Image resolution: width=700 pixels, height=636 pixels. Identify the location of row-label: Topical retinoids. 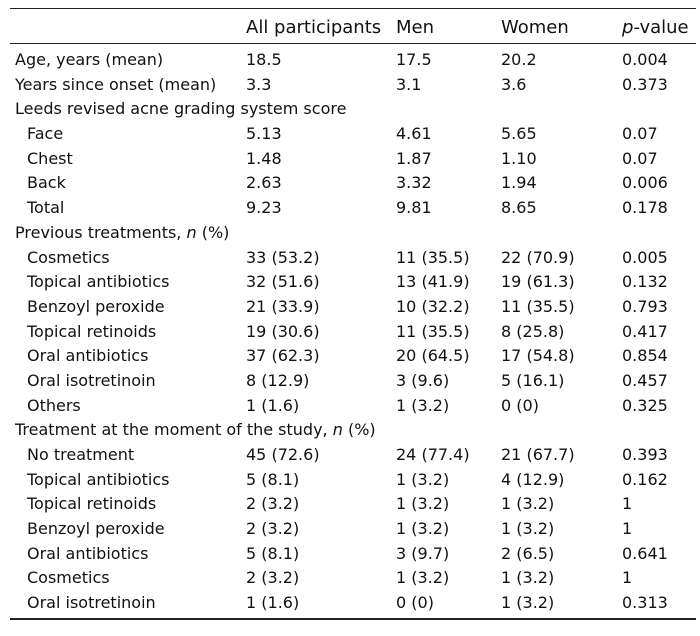
(92, 331).